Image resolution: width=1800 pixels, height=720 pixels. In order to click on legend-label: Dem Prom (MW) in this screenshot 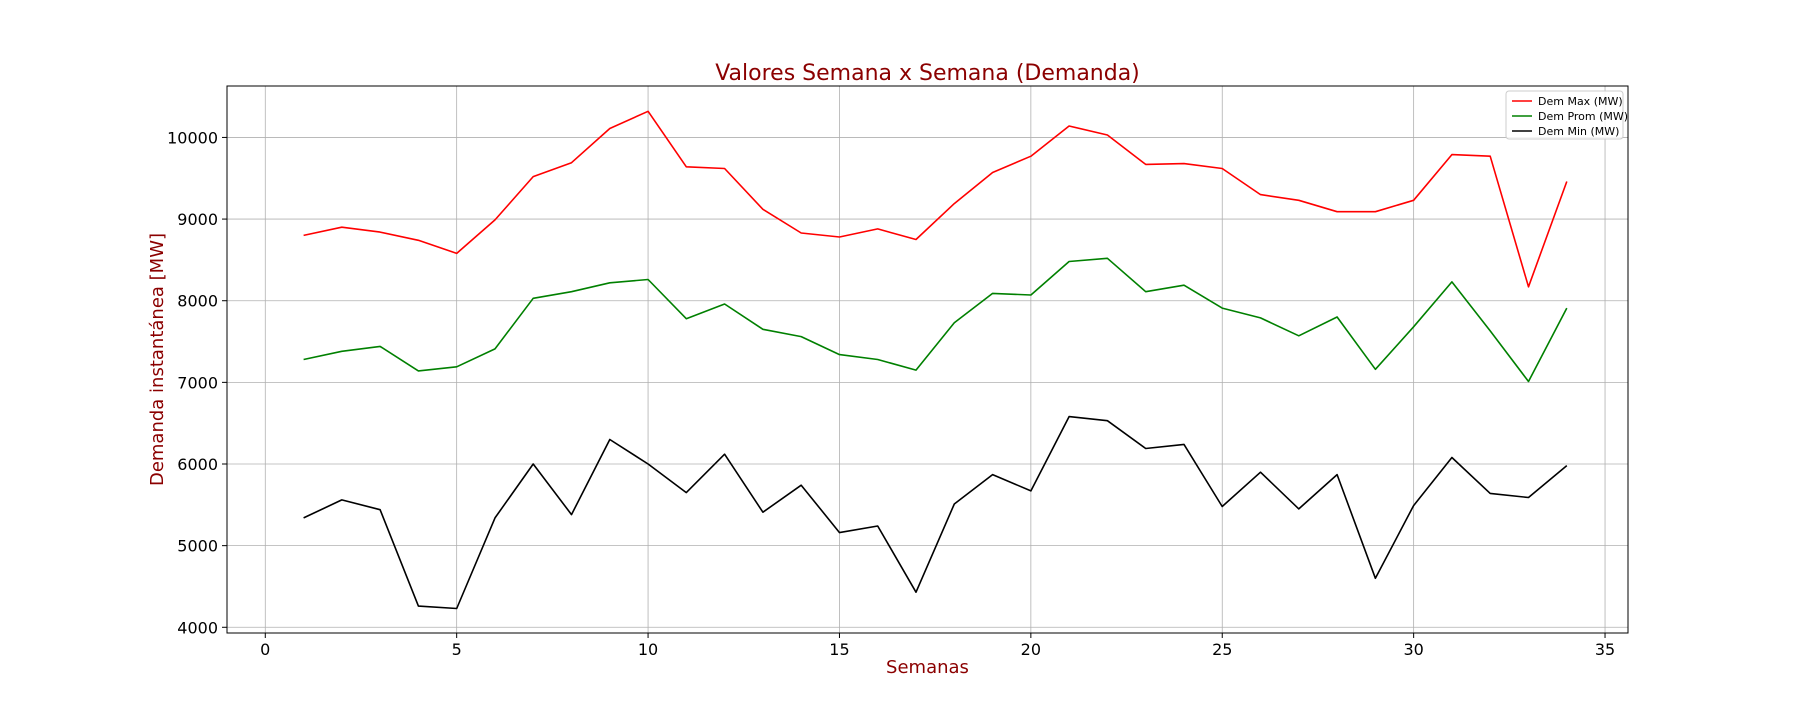, I will do `click(1583, 116)`.